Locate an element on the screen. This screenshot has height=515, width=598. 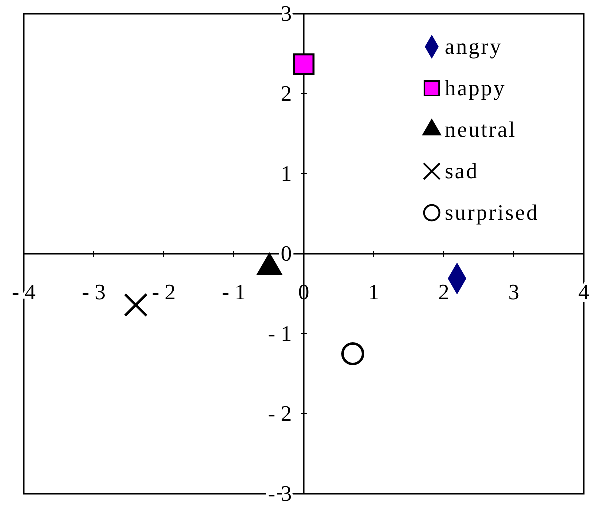
x-tick-label: - 3 is located at coordinates (94, 292).